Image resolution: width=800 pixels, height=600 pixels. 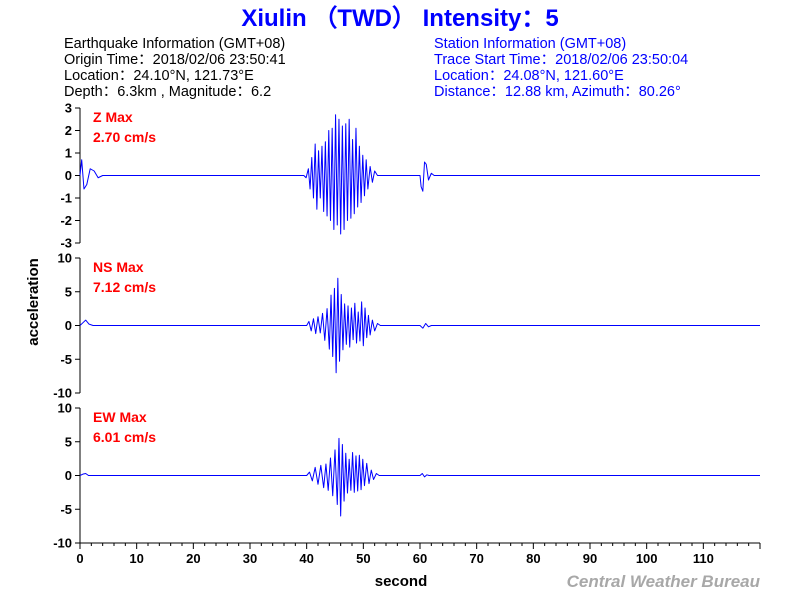 I want to click on panel-label-ew: EW Max, so click(x=120, y=417).